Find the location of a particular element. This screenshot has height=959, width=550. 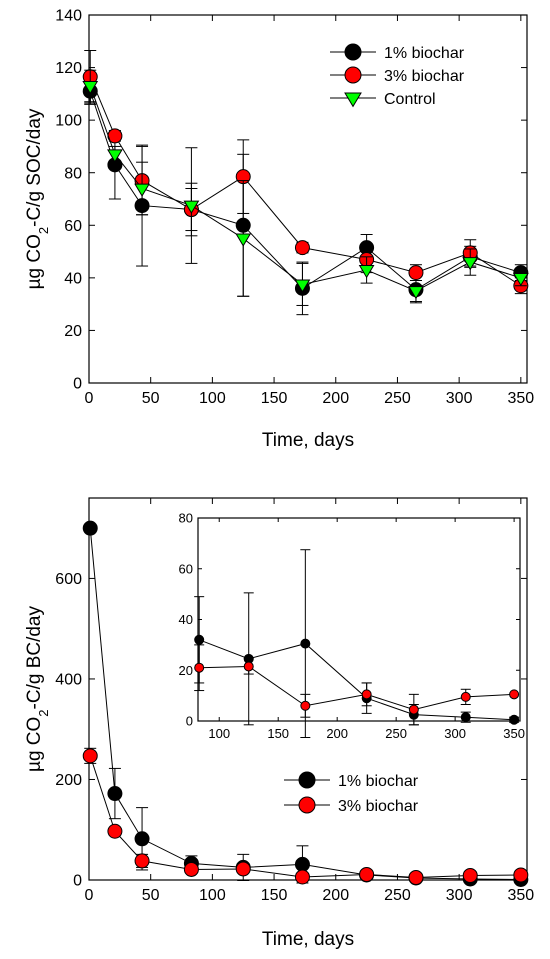

top-legend-label: 3% biochar is located at coordinates (424, 76).